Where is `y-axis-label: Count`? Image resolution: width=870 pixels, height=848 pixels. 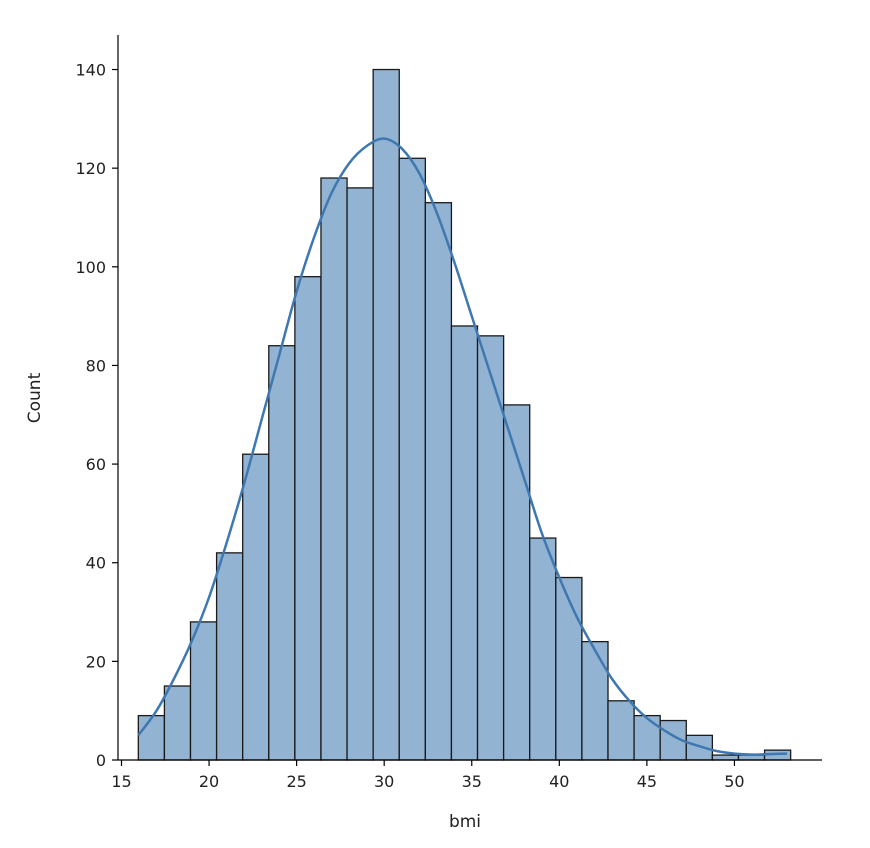 y-axis-label: Count is located at coordinates (35, 397).